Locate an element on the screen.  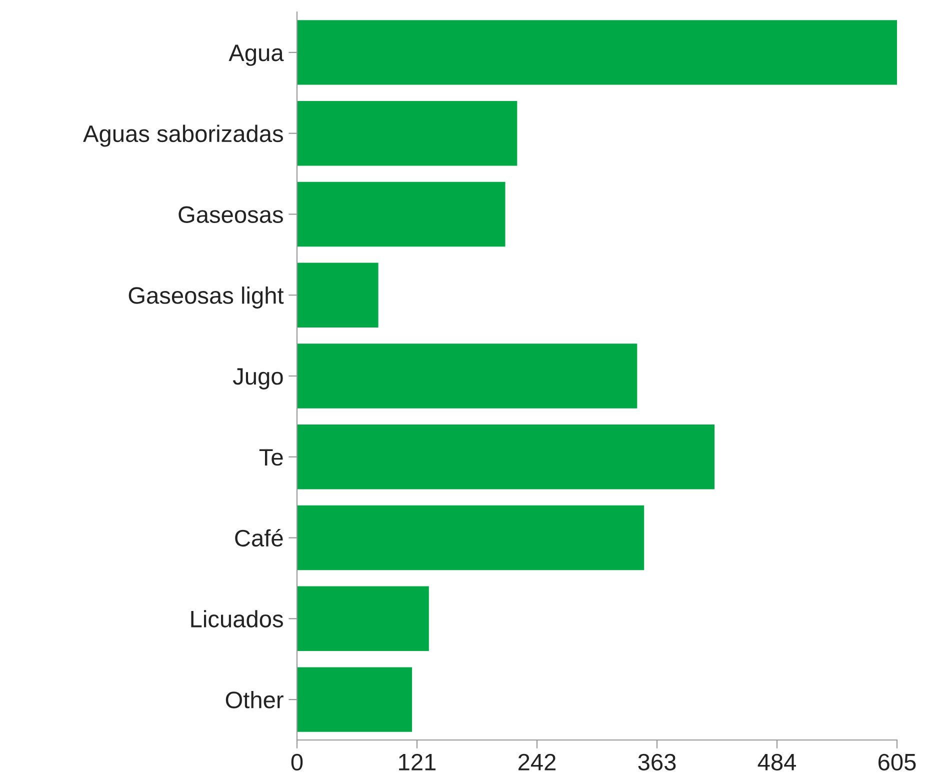
x-tick-label: 363 is located at coordinates (657, 762).